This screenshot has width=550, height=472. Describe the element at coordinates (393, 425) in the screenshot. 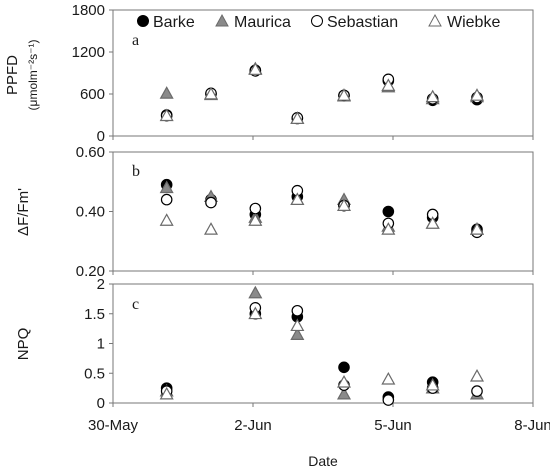

I see `x-tick-label: 5-Jun` at that location.